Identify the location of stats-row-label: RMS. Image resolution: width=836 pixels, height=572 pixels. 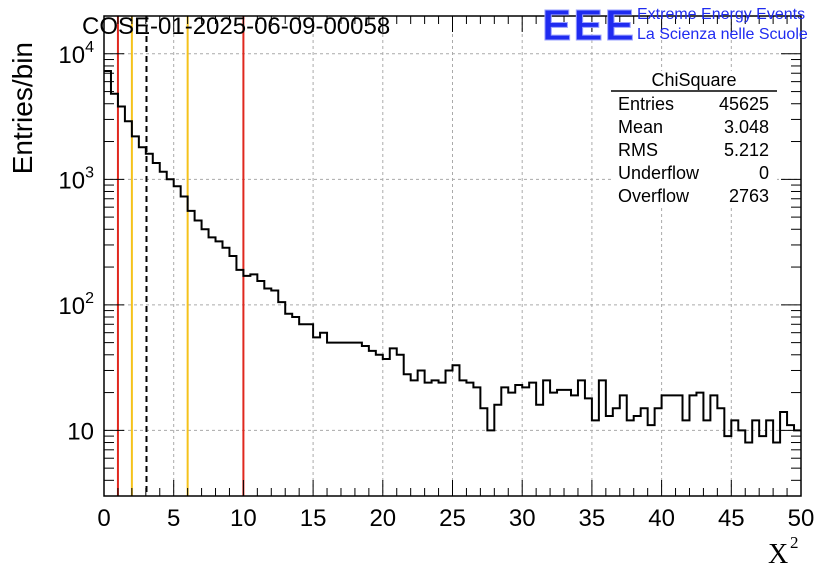
(638, 150).